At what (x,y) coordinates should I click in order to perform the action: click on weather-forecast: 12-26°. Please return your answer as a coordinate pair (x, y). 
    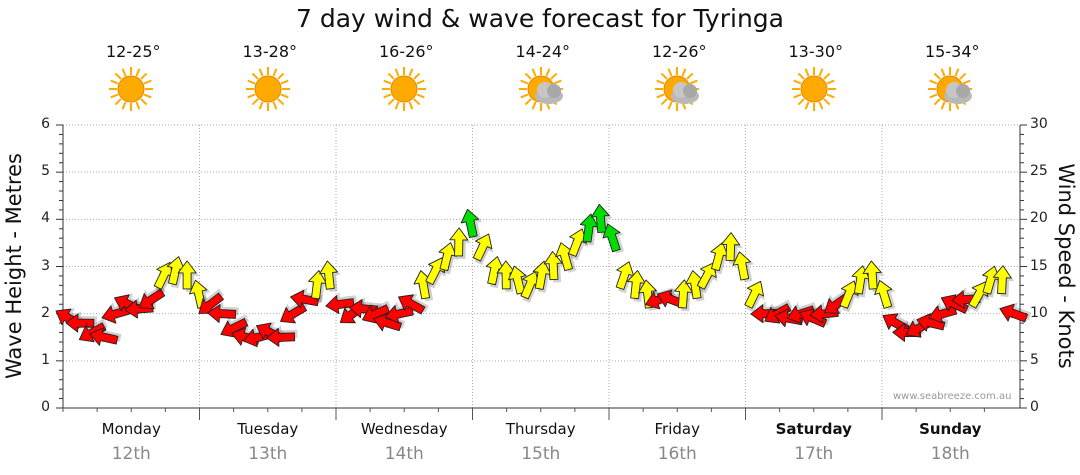
    Looking at the image, I should click on (679, 77).